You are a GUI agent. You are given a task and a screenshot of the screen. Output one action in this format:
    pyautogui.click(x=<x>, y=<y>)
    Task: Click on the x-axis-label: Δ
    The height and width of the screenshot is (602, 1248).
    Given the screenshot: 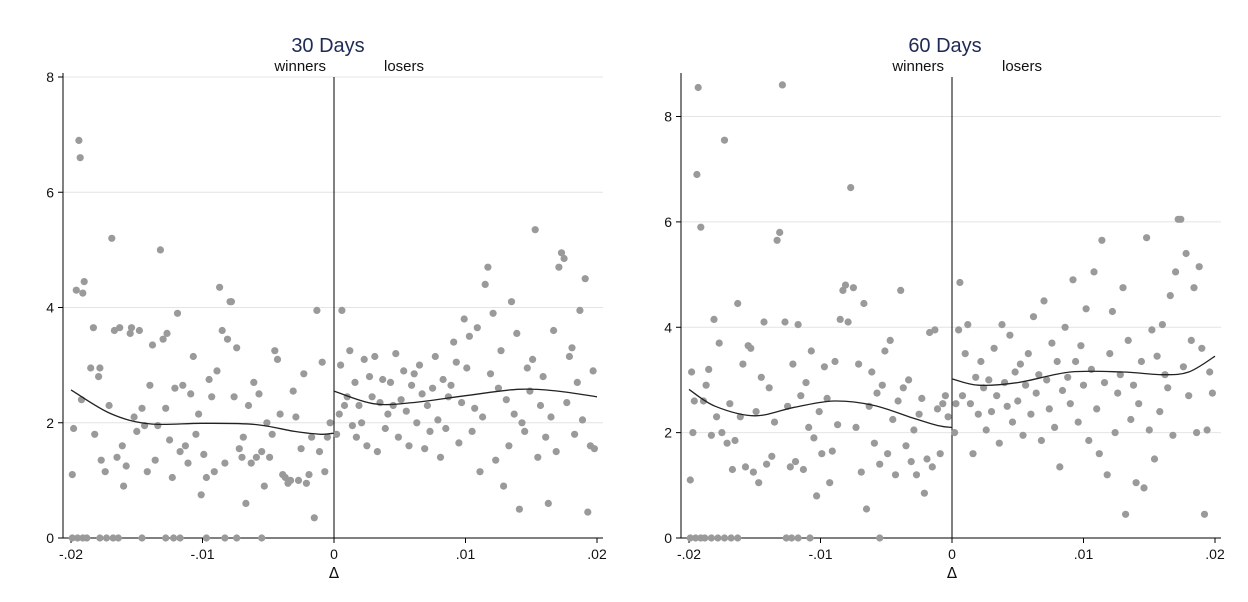 What is the action you would take?
    pyautogui.click(x=952, y=573)
    